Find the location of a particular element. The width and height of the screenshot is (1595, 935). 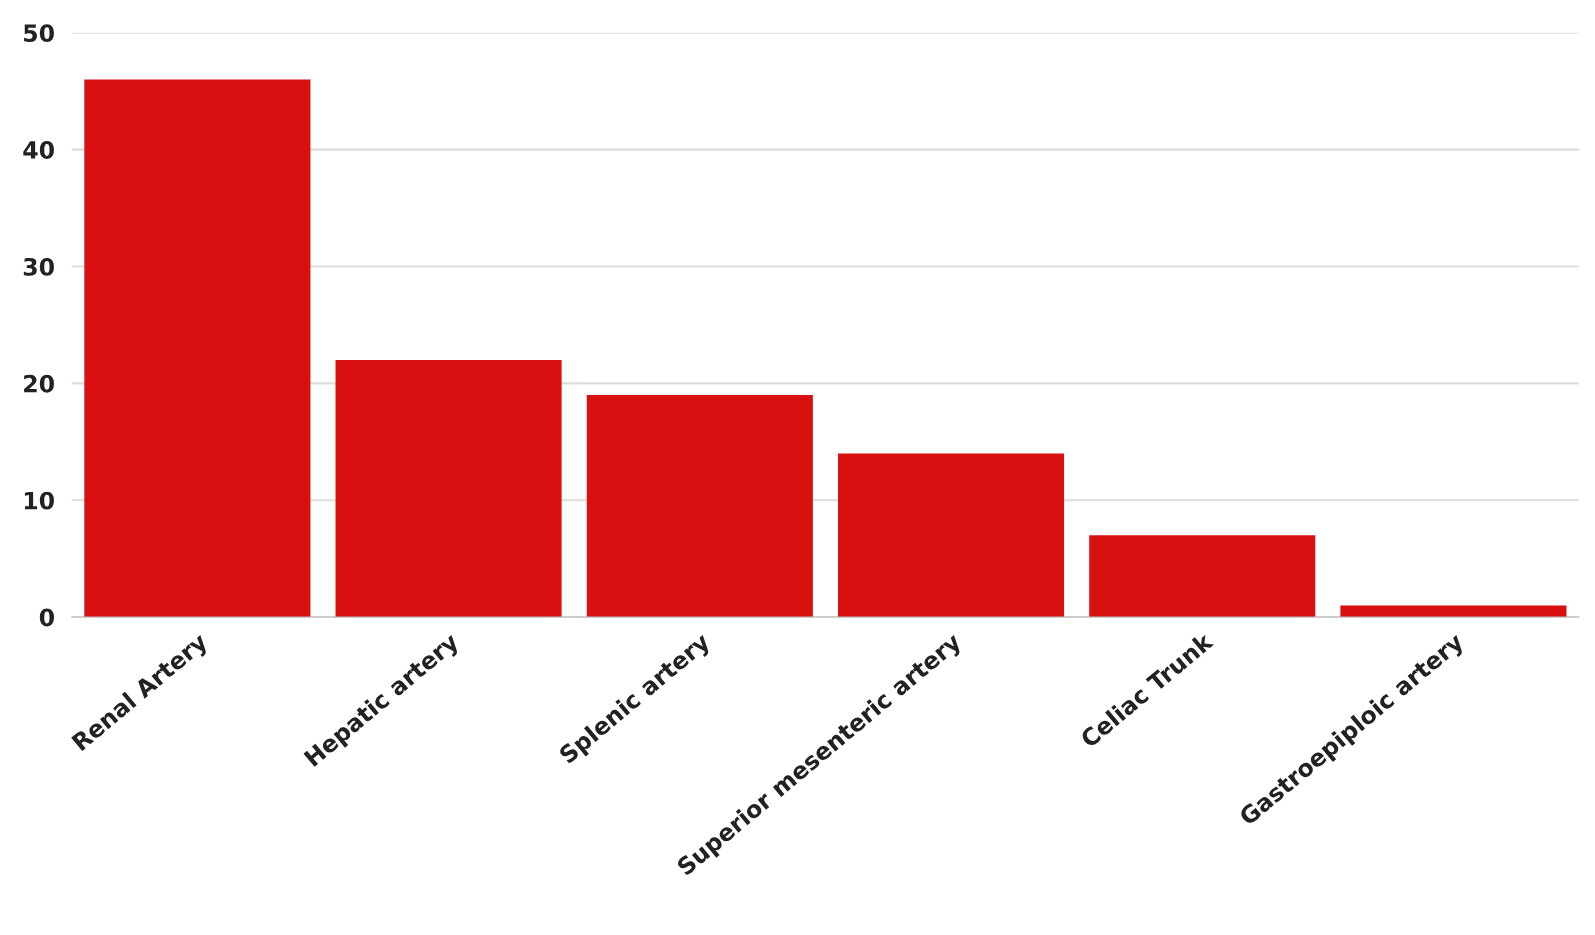

y-tick-label: 40 is located at coordinates (38, 150).